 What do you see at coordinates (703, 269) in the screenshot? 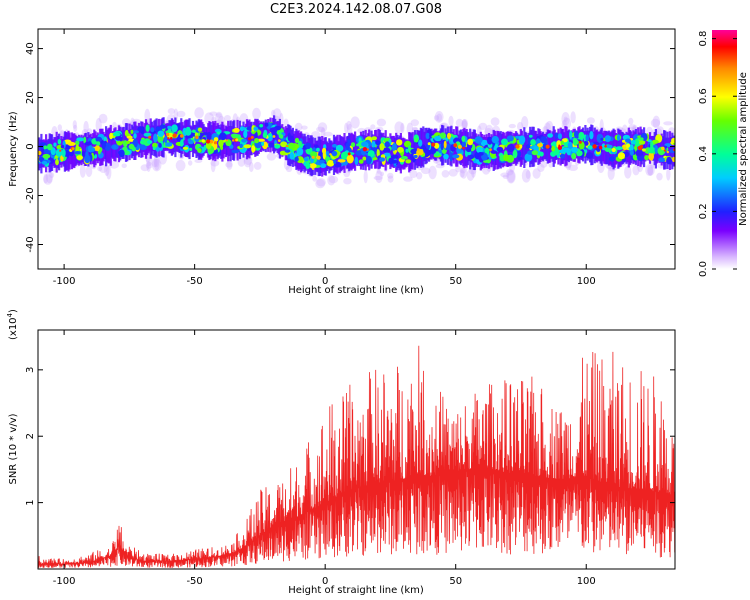
I see `colorbar-tick-label: 0.0` at bounding box center [703, 269].